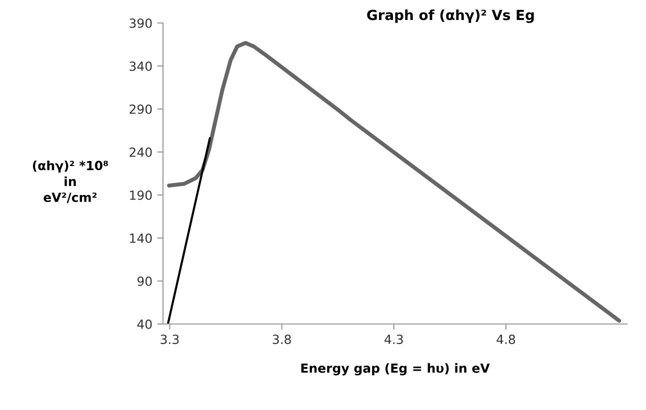 The height and width of the screenshot is (410, 646). What do you see at coordinates (395, 369) in the screenshot?
I see `x-axis-title: Energy gap (Eg = hυ) in eV` at bounding box center [395, 369].